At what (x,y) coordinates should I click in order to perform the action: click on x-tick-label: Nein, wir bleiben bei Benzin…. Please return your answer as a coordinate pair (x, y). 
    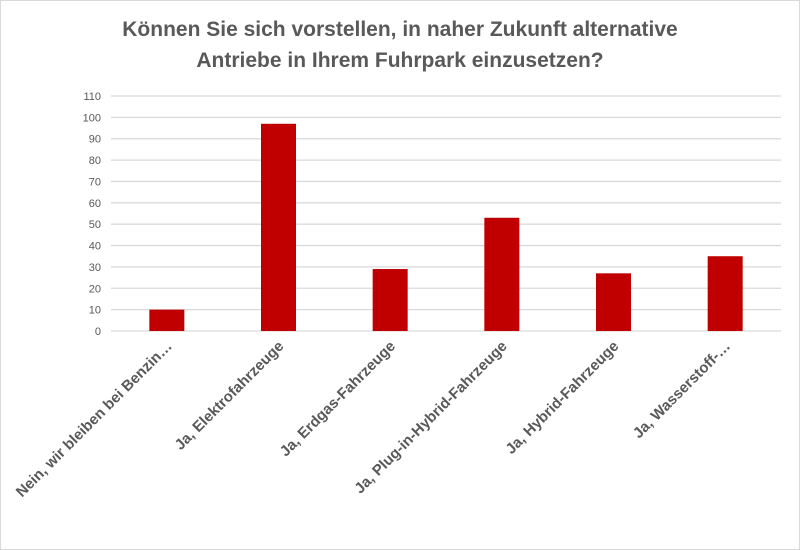
    Looking at the image, I should click on (94, 419).